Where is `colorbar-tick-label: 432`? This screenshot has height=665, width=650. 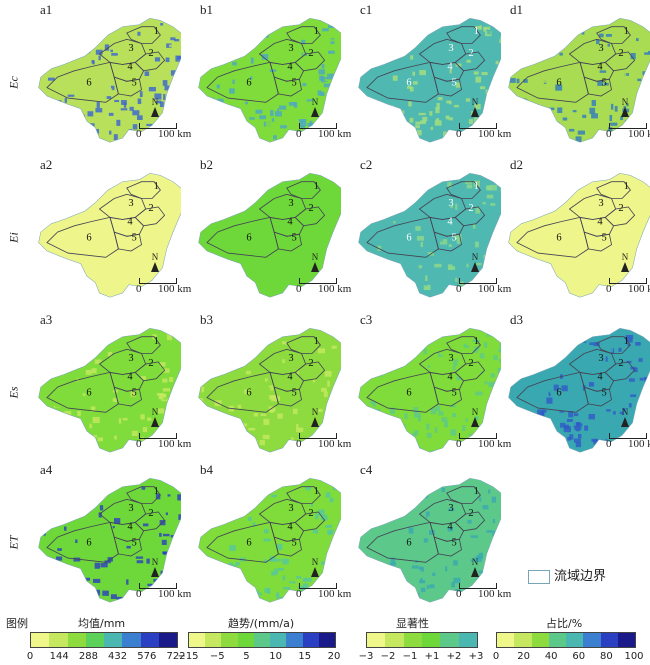
colorbar-tick-label: 432 is located at coordinates (118, 656).